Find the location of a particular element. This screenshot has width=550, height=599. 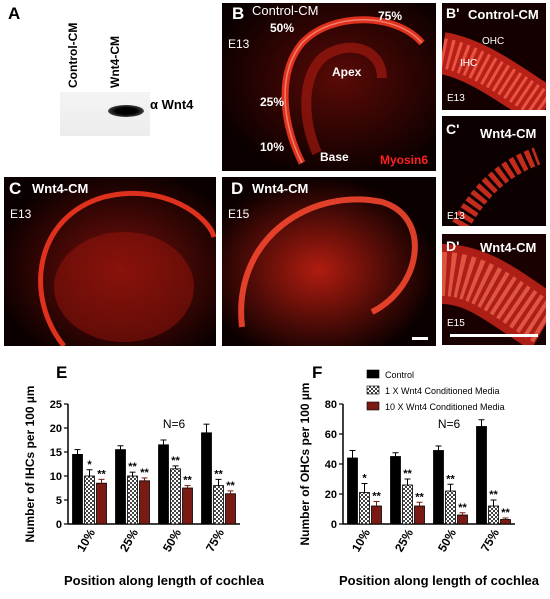

legend-label: 1 X Wnt4 Conditioned Media is located at coordinates (442, 391).